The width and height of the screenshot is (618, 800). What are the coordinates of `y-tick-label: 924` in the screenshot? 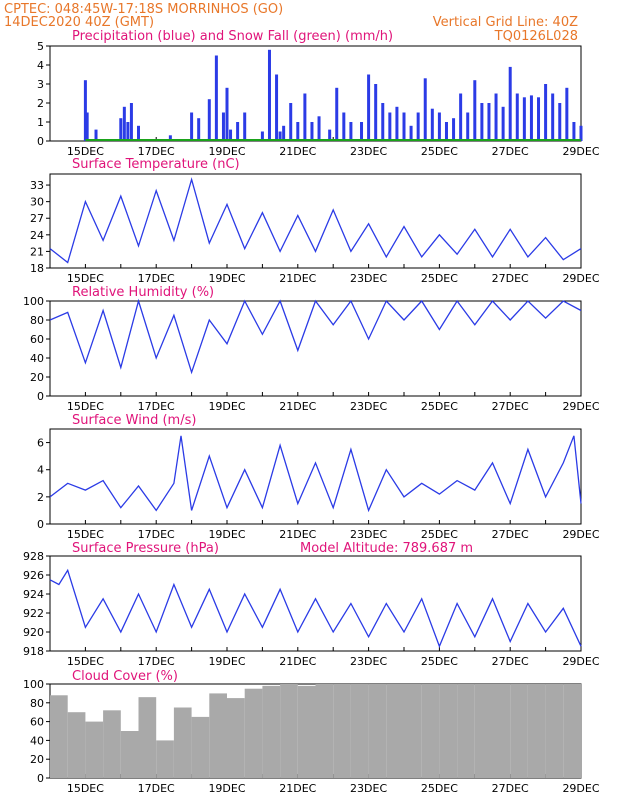 It's located at (33, 594).